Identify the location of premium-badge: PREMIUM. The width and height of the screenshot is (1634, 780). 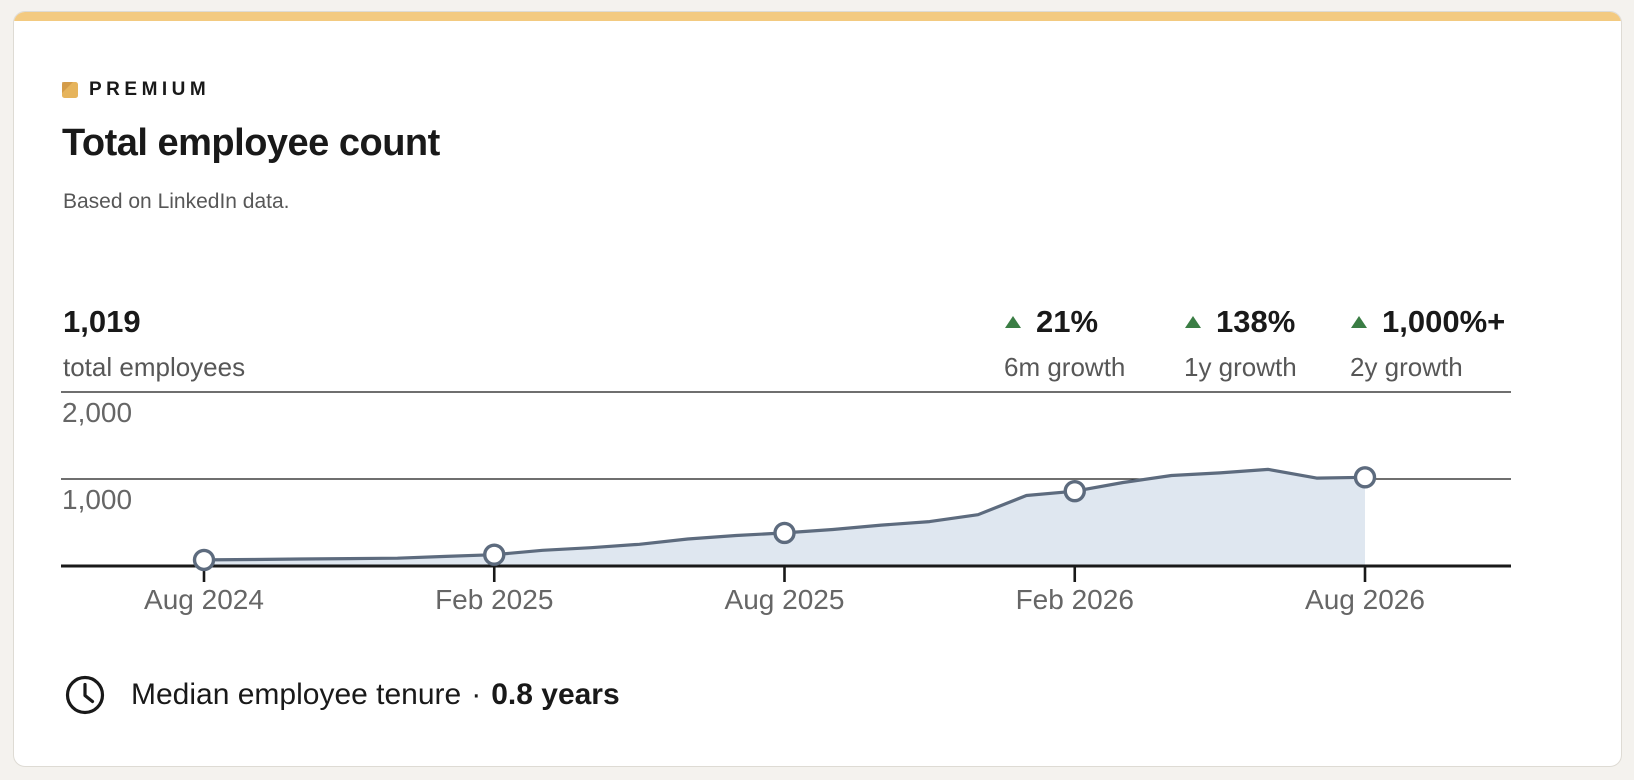
(136, 89).